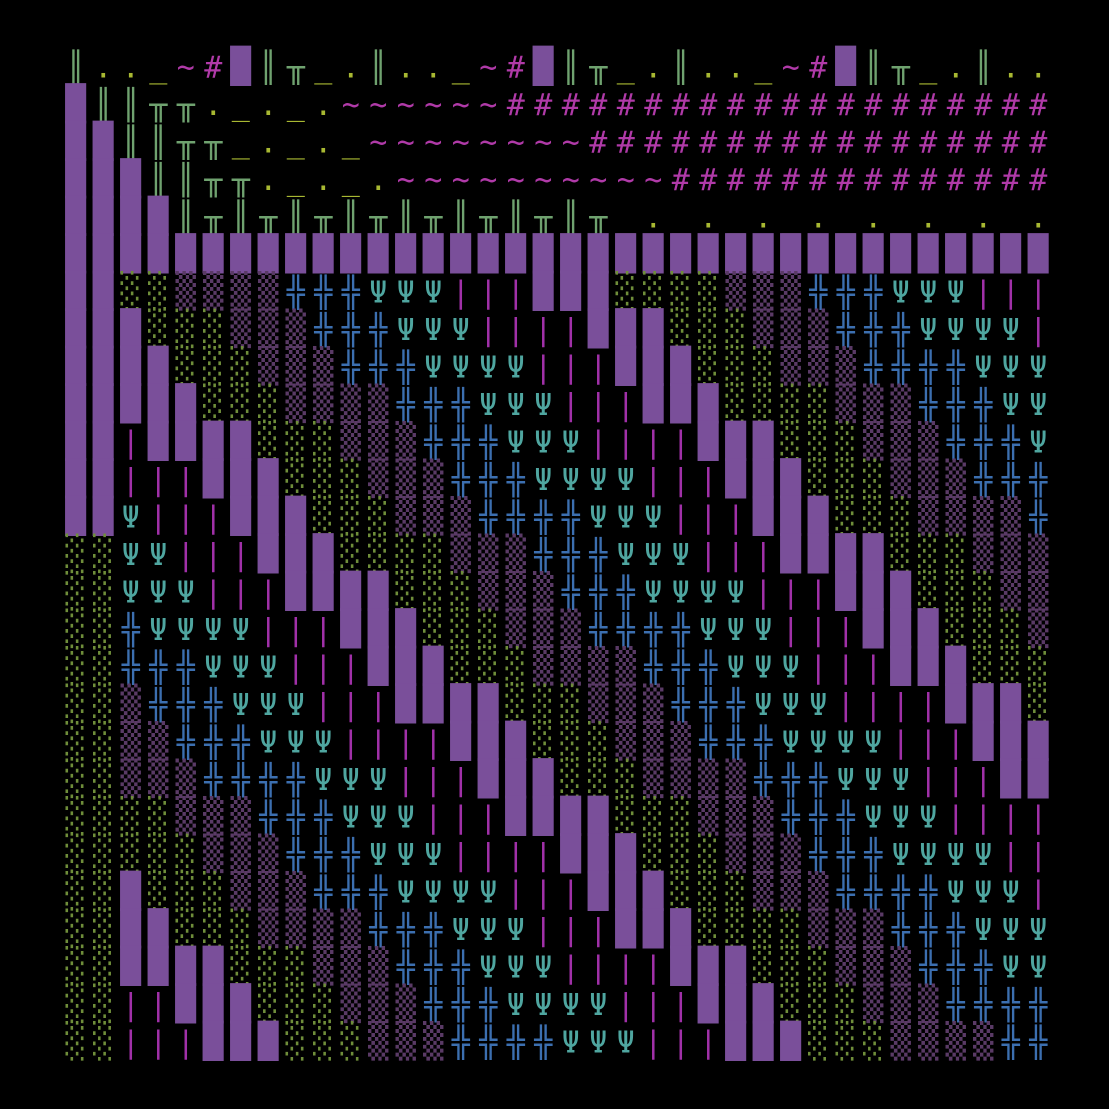  What do you see at coordinates (406, 216) in the screenshot?
I see `green-double-pipe-glyph-cell: ║` at bounding box center [406, 216].